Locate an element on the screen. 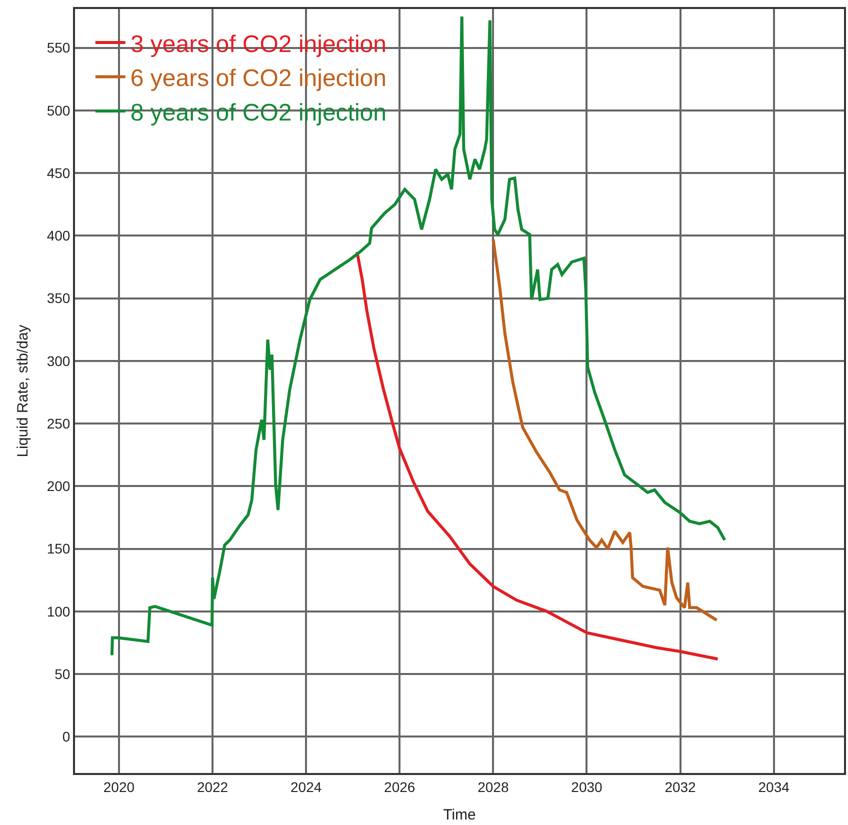 This screenshot has width=848, height=825. y-tick-label: 400 is located at coordinates (58, 236).